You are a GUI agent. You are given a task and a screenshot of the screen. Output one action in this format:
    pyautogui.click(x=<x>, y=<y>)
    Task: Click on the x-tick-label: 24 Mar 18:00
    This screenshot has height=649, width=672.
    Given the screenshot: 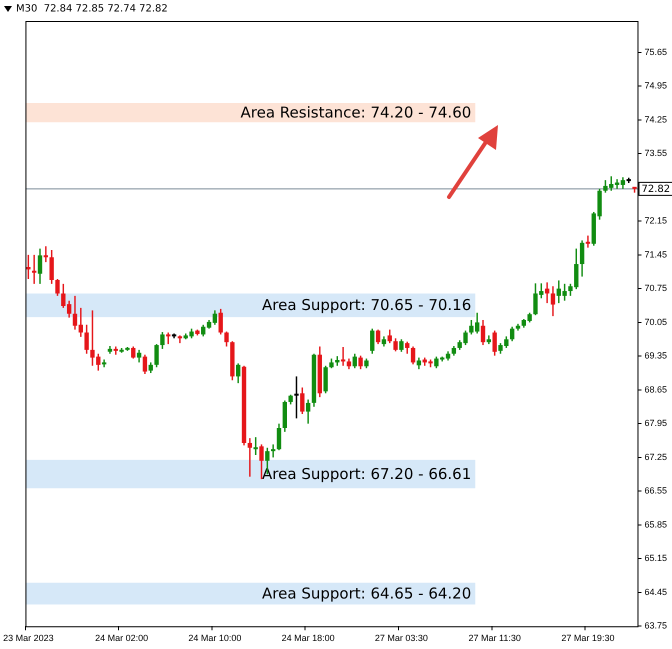 What is the action you would take?
    pyautogui.click(x=308, y=638)
    